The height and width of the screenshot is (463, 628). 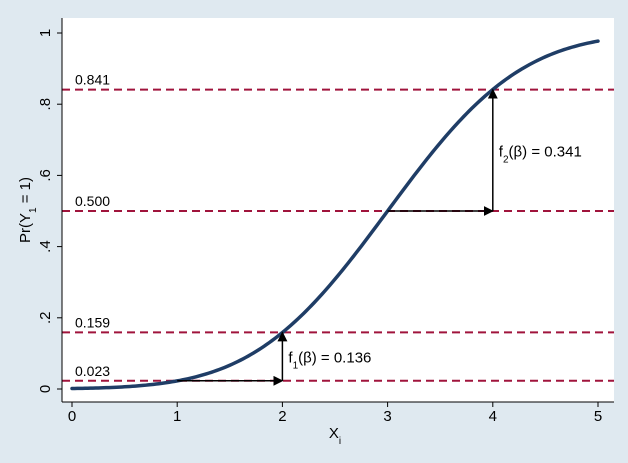 What do you see at coordinates (45, 175) in the screenshot?
I see `y-tick-label: .6` at bounding box center [45, 175].